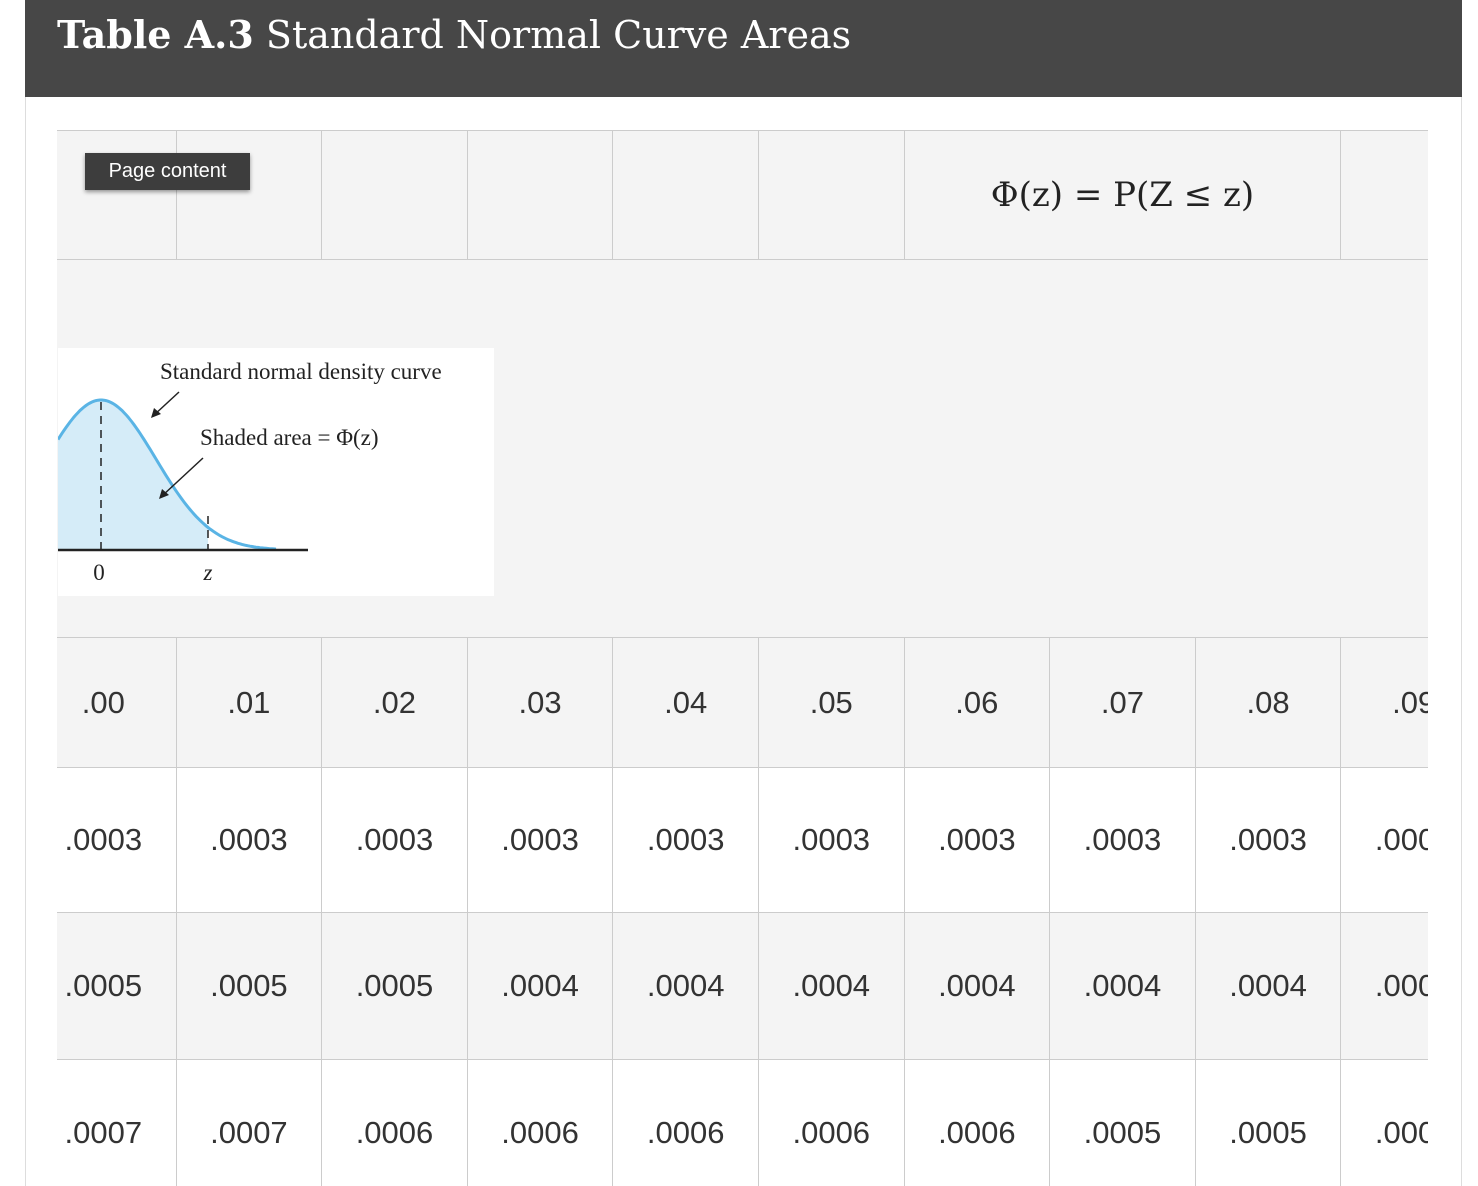  I want to click on column-header: .06, so click(977, 702).